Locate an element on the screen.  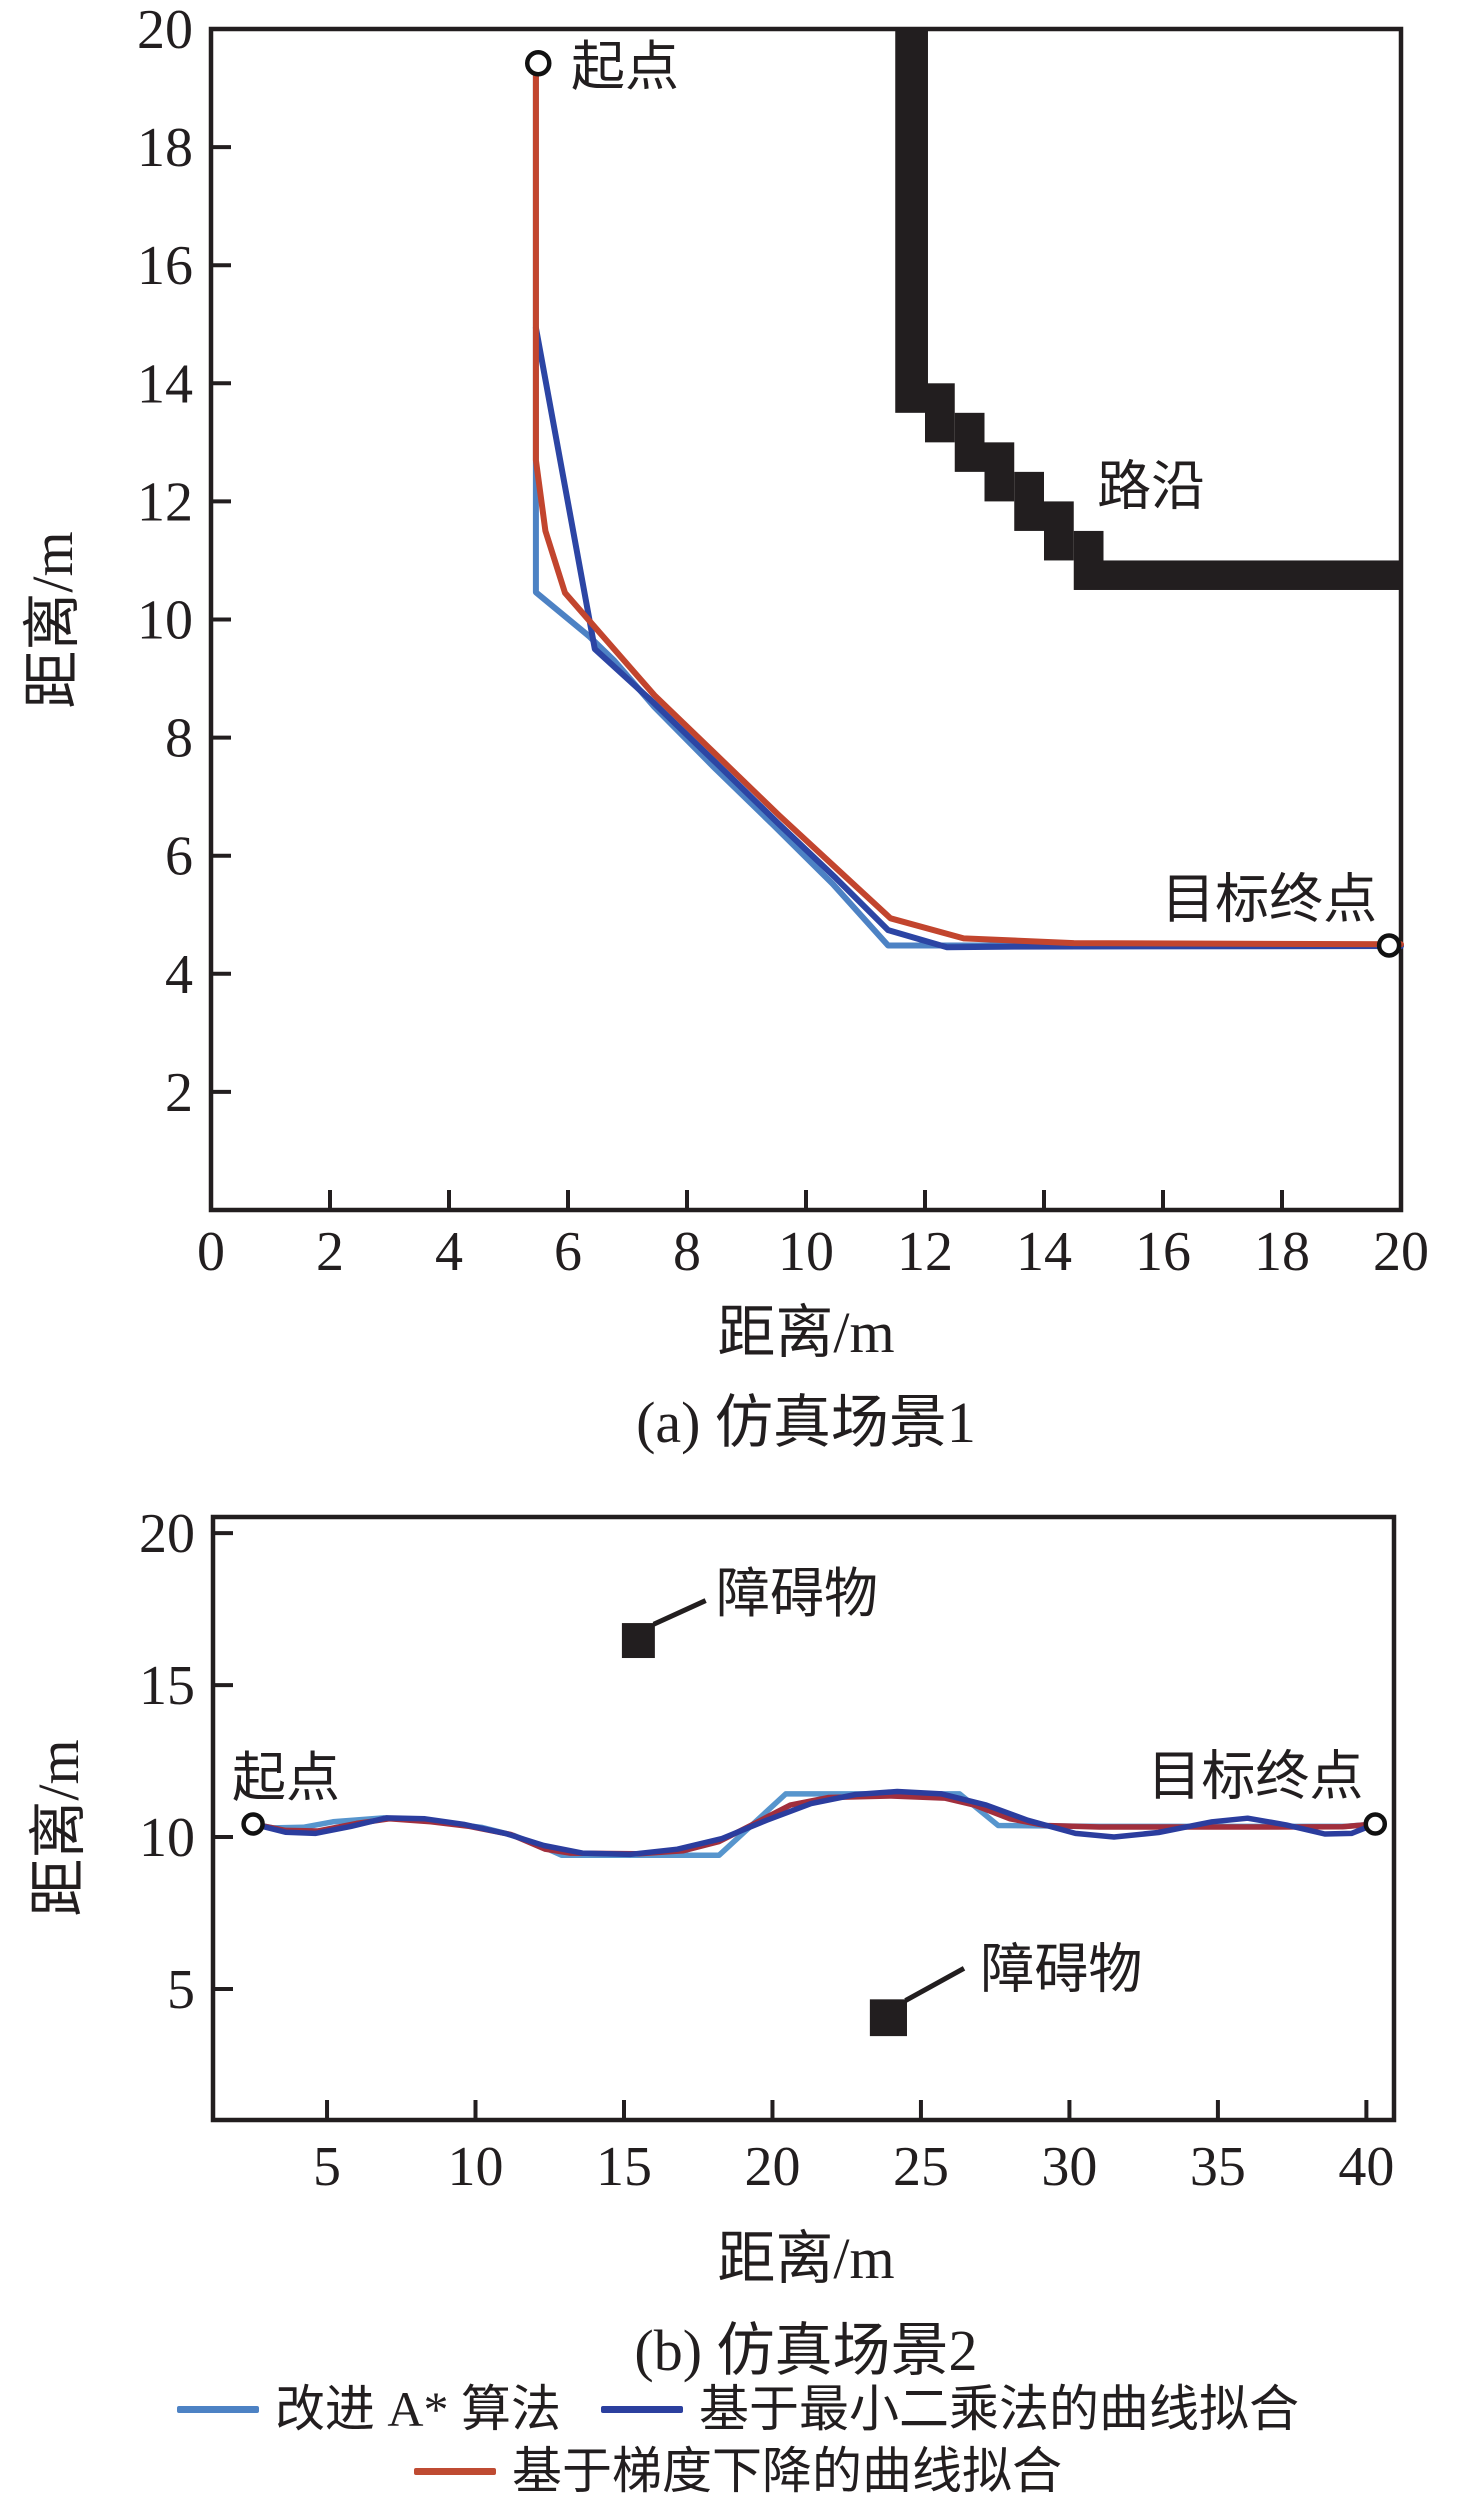
y-tick-label: 12 is located at coordinates (165, 502).